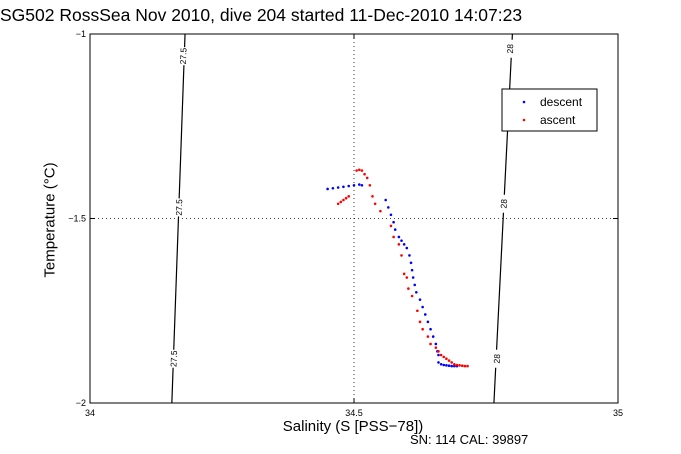  What do you see at coordinates (77, 219) in the screenshot?
I see `y-tick-label: −1.5` at bounding box center [77, 219].